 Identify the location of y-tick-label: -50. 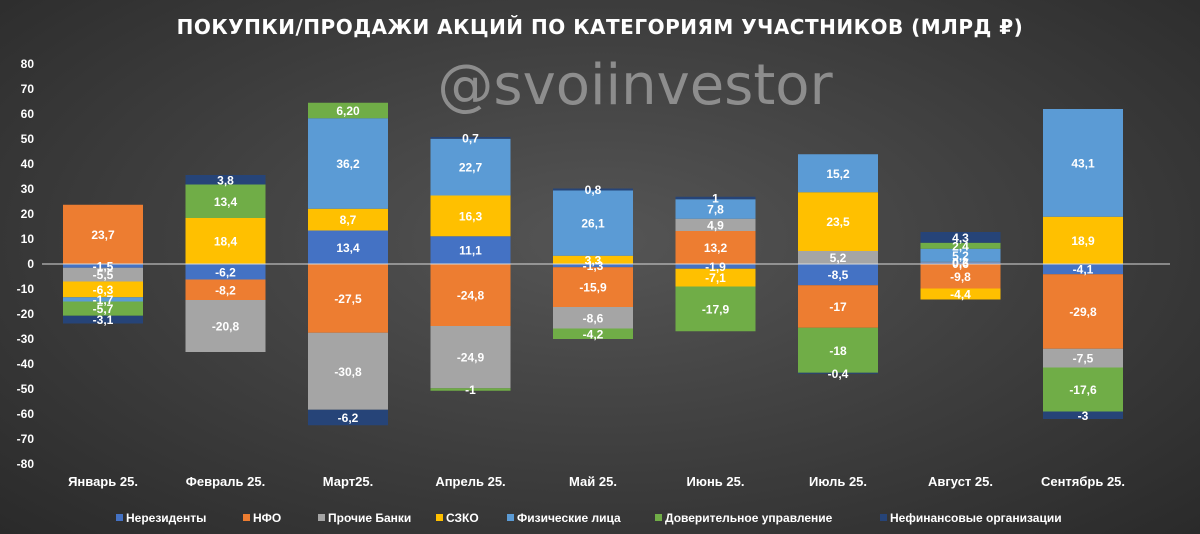
(26, 389).